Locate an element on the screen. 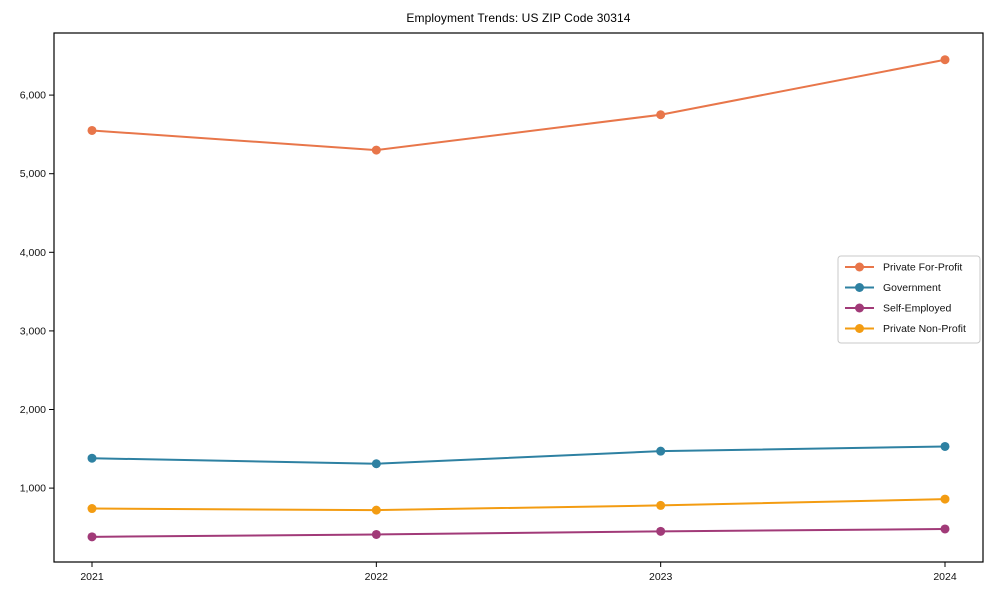 Image resolution: width=1000 pixels, height=600 pixels. y-tick-label: 3,000 is located at coordinates (33, 331).